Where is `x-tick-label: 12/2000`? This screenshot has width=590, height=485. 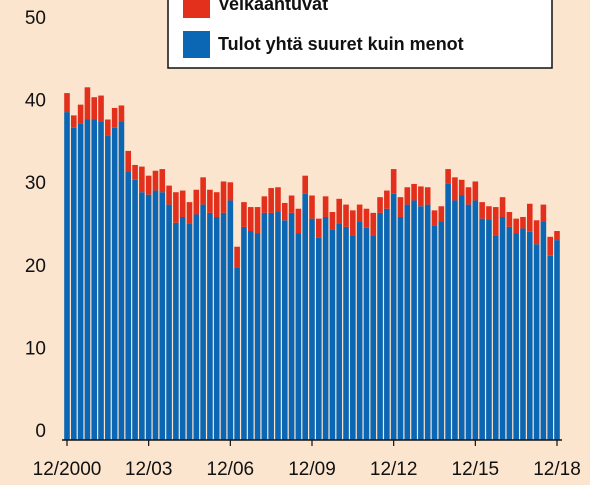 x-tick-label: 12/2000 is located at coordinates (67, 469).